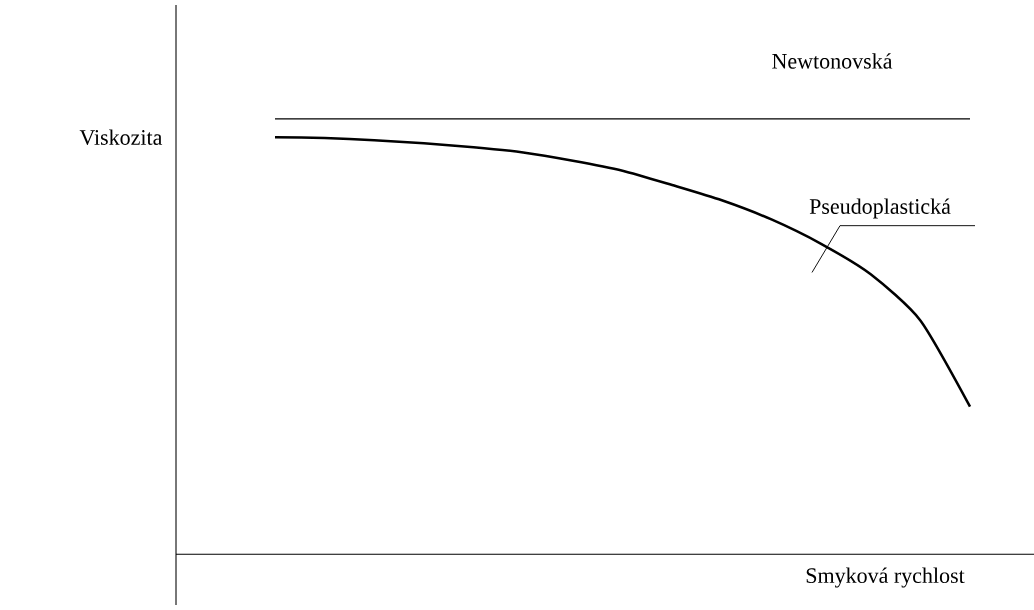 This screenshot has width=1034, height=610. I want to click on x-axis-title: Smyková rychlost, so click(885, 577).